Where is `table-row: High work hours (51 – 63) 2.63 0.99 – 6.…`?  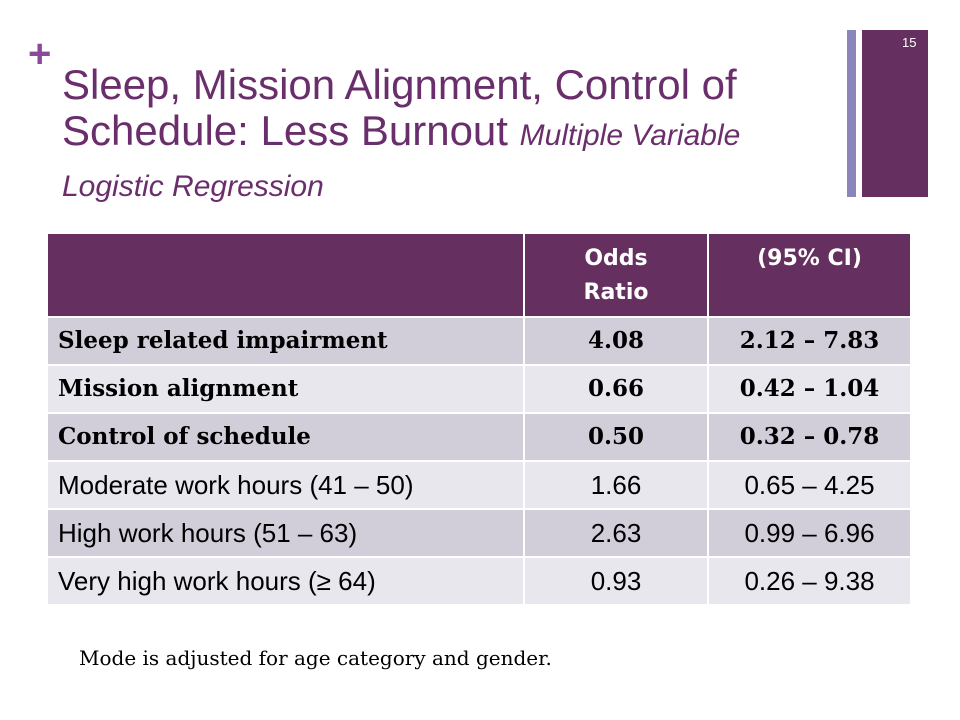 table-row: High work hours (51 – 63) 2.63 0.99 – 6.… is located at coordinates (479, 533).